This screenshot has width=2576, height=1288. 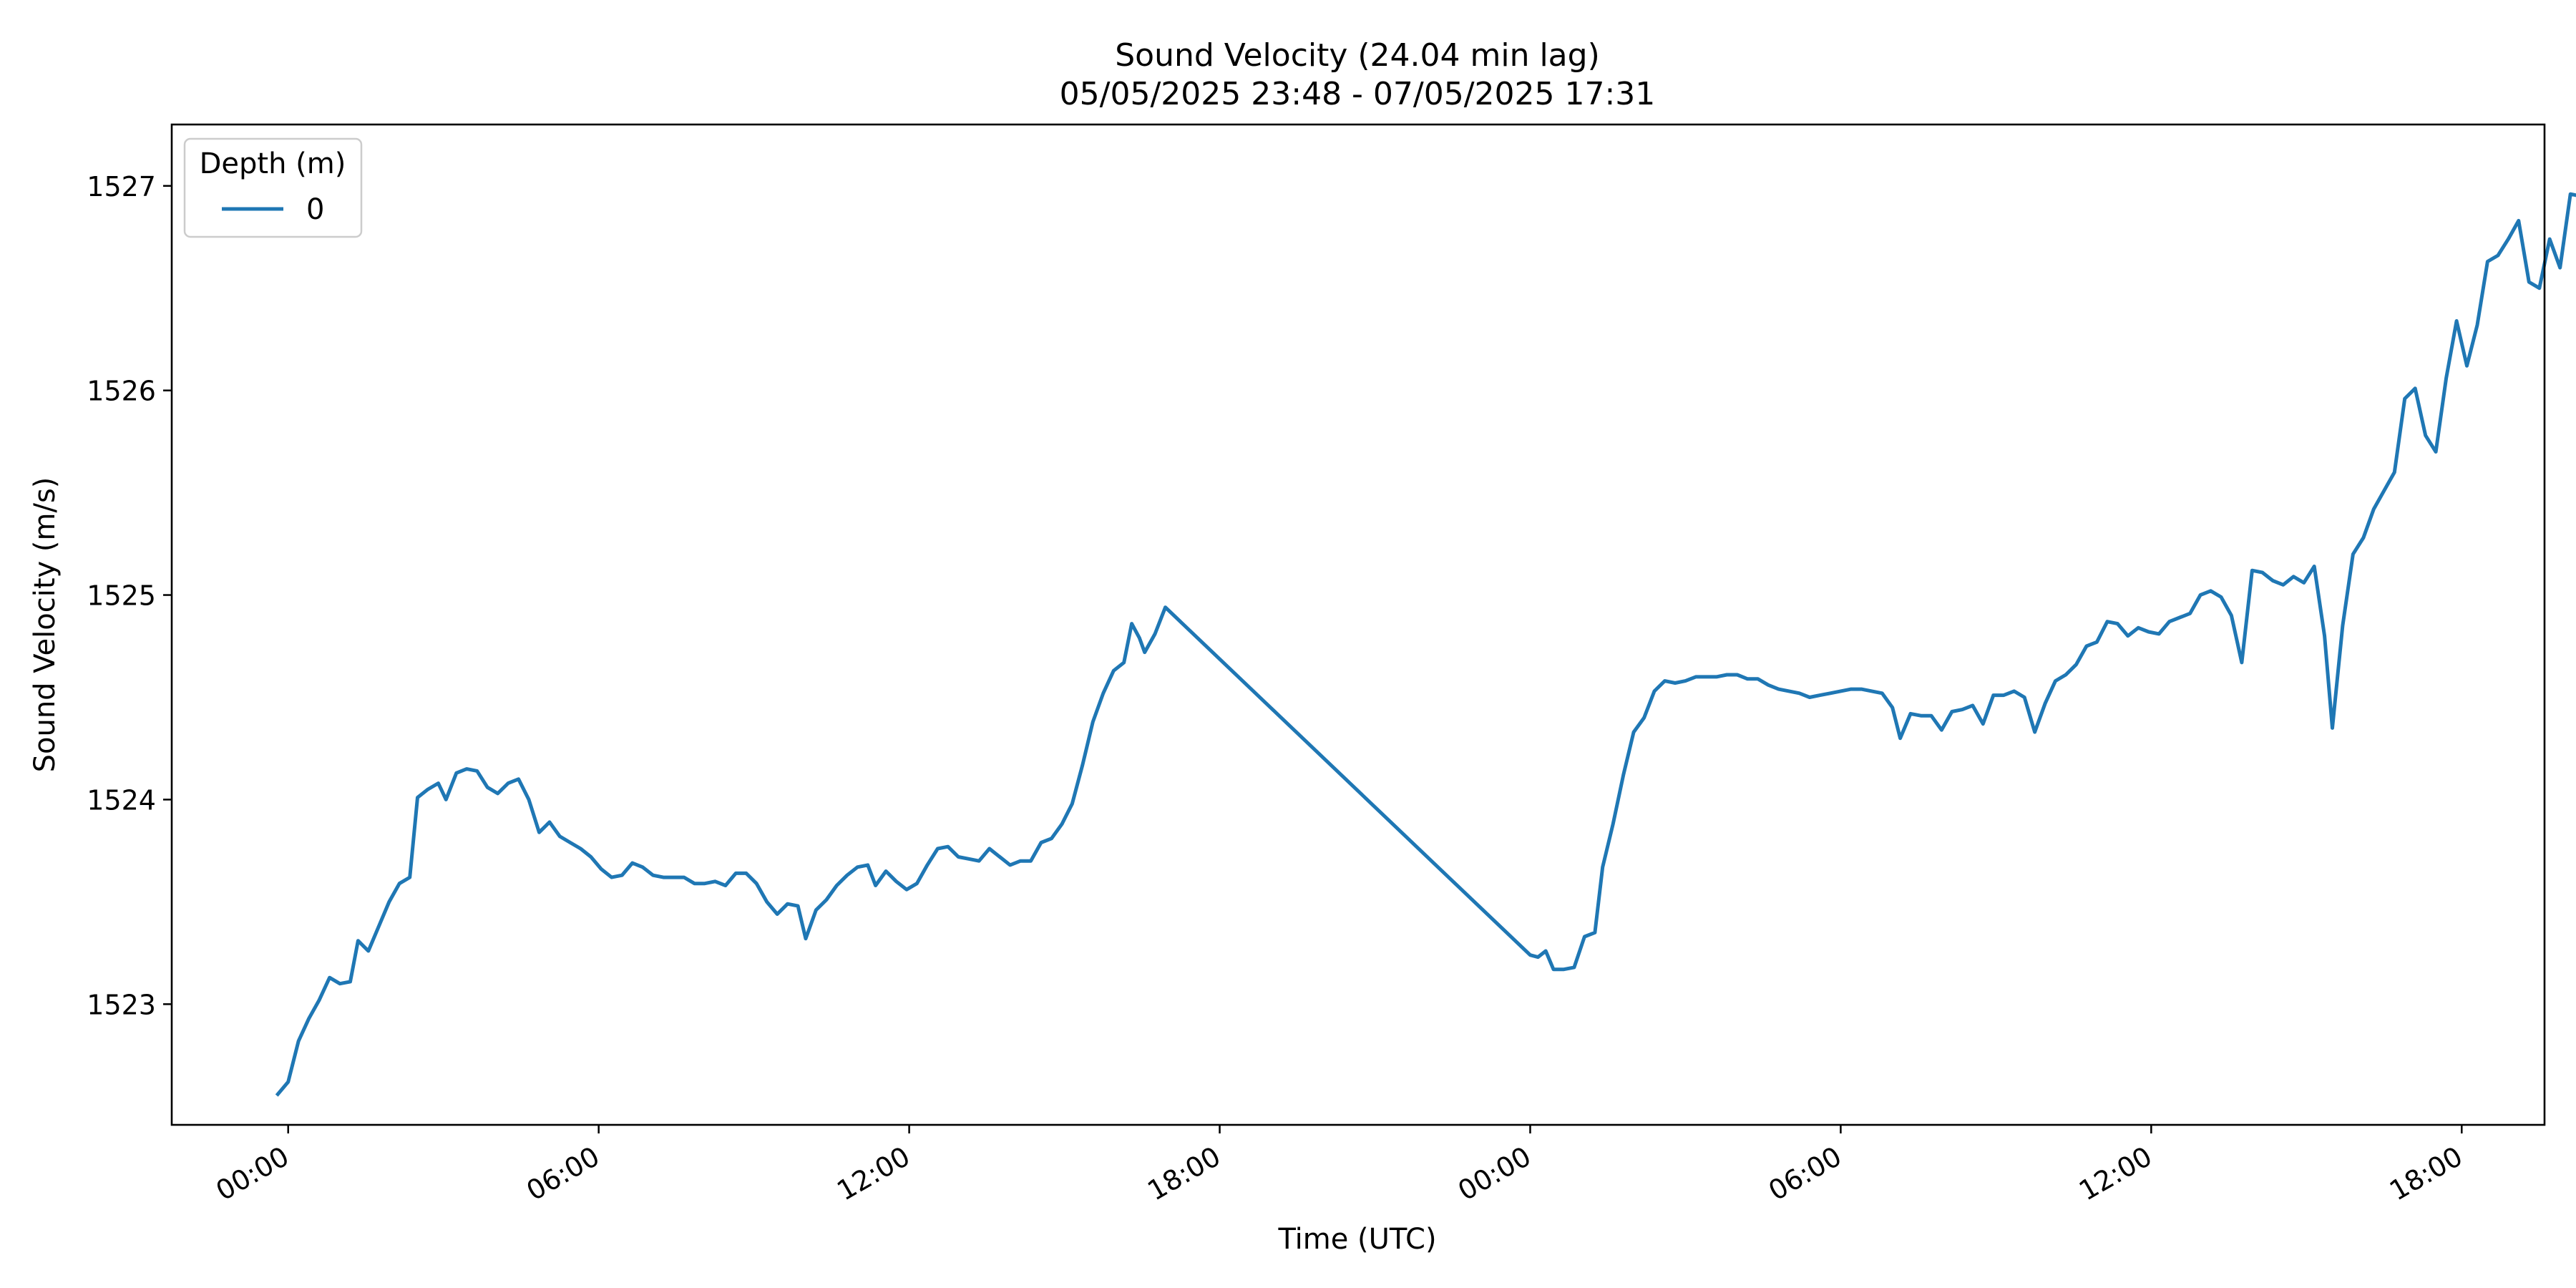 What do you see at coordinates (45, 625) in the screenshot?
I see `y-axis-label: Sound Velocity (m/s)` at bounding box center [45, 625].